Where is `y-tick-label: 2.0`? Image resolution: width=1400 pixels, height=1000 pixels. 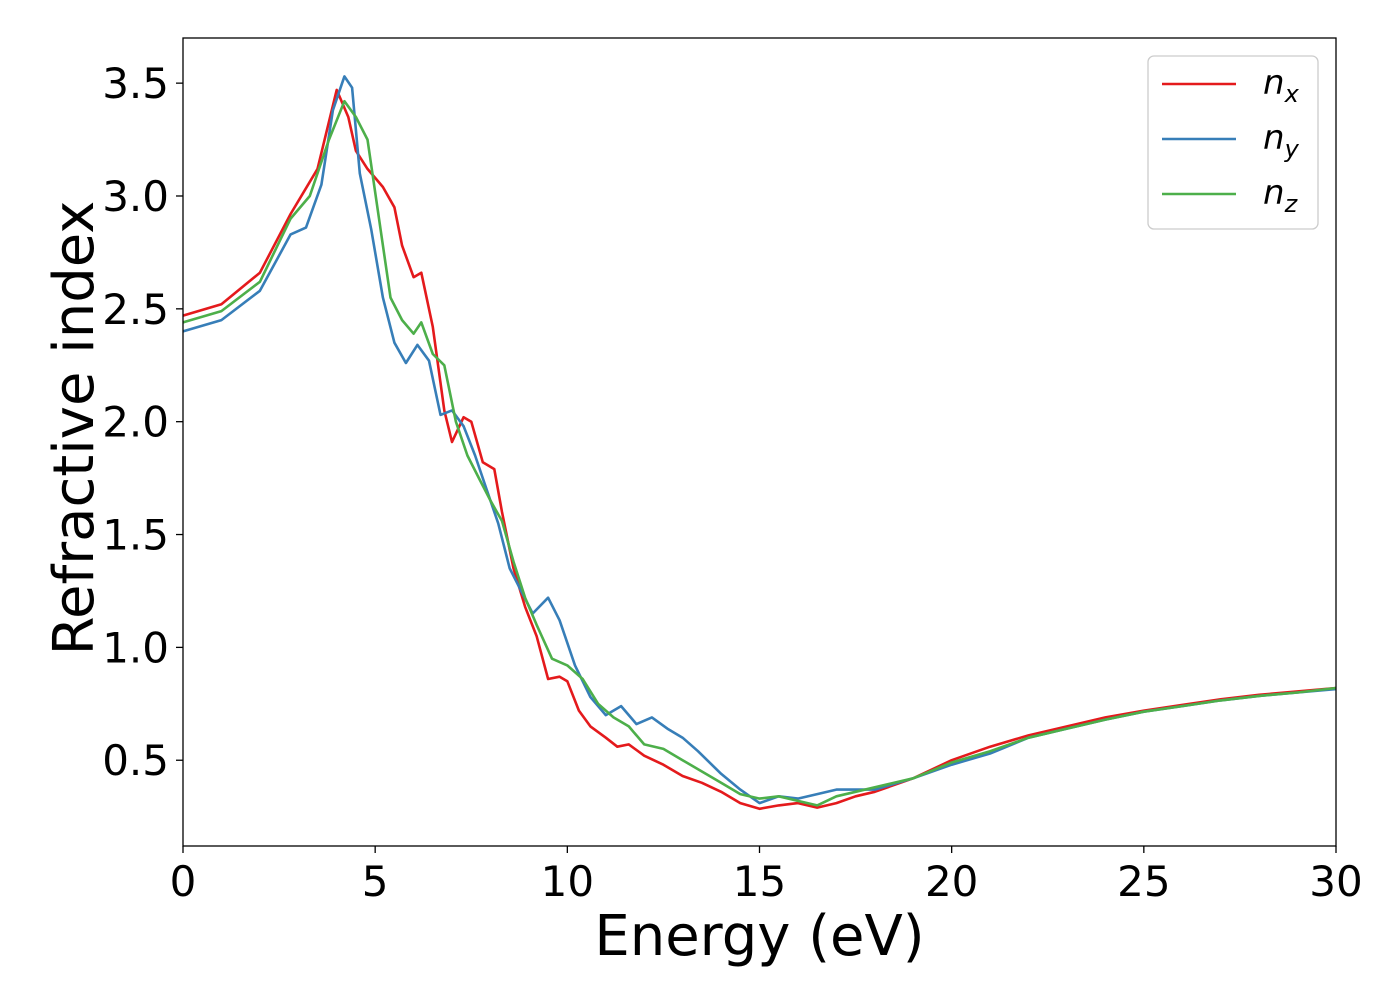 y-tick-label: 2.0 is located at coordinates (135, 422).